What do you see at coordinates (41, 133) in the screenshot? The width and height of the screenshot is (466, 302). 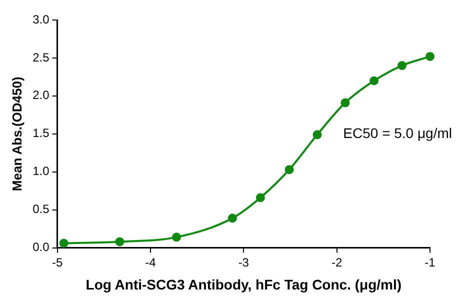 I see `y-tick-label: 1.5` at bounding box center [41, 133].